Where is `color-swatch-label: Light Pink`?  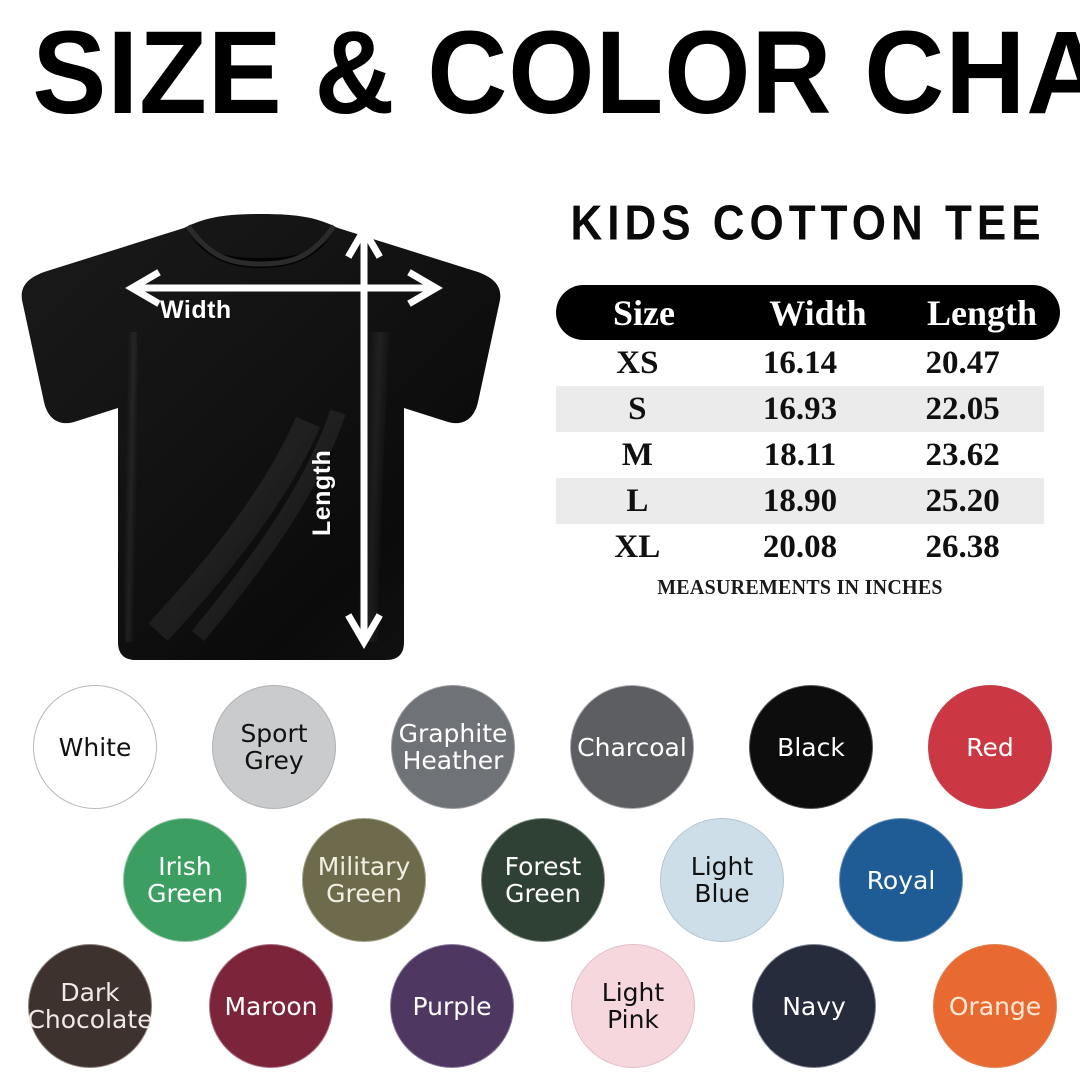
color-swatch-label: Light Pink is located at coordinates (633, 1006).